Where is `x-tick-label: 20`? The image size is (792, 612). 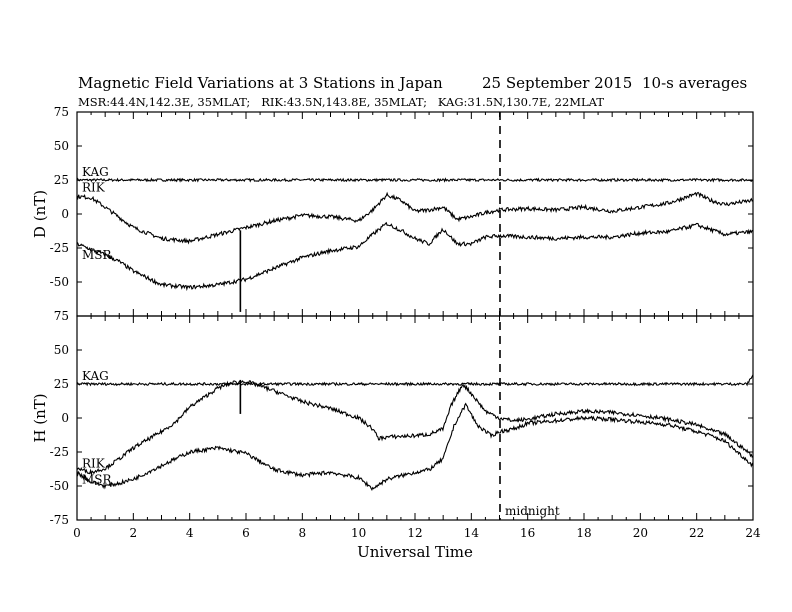 x-tick-label: 20 is located at coordinates (640, 533).